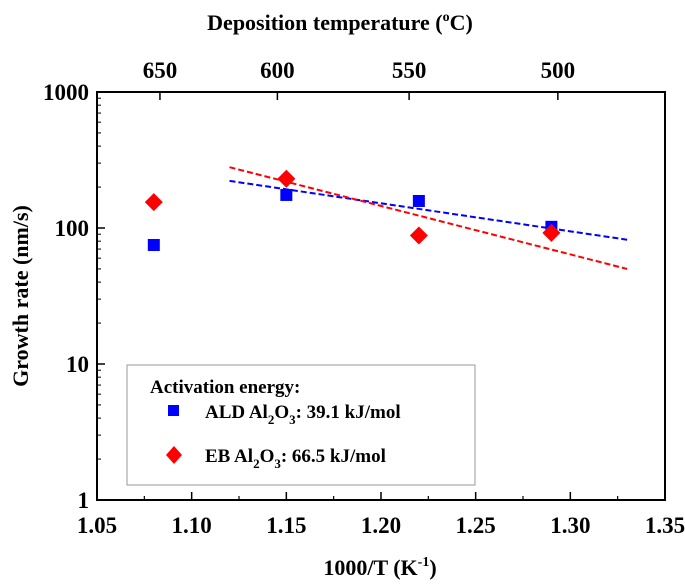  I want to click on legend-title: Activation energy:, so click(225, 387).